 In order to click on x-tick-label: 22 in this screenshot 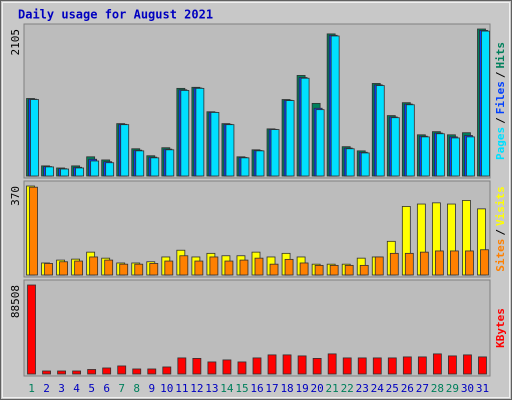, I will do `click(347, 388)`.